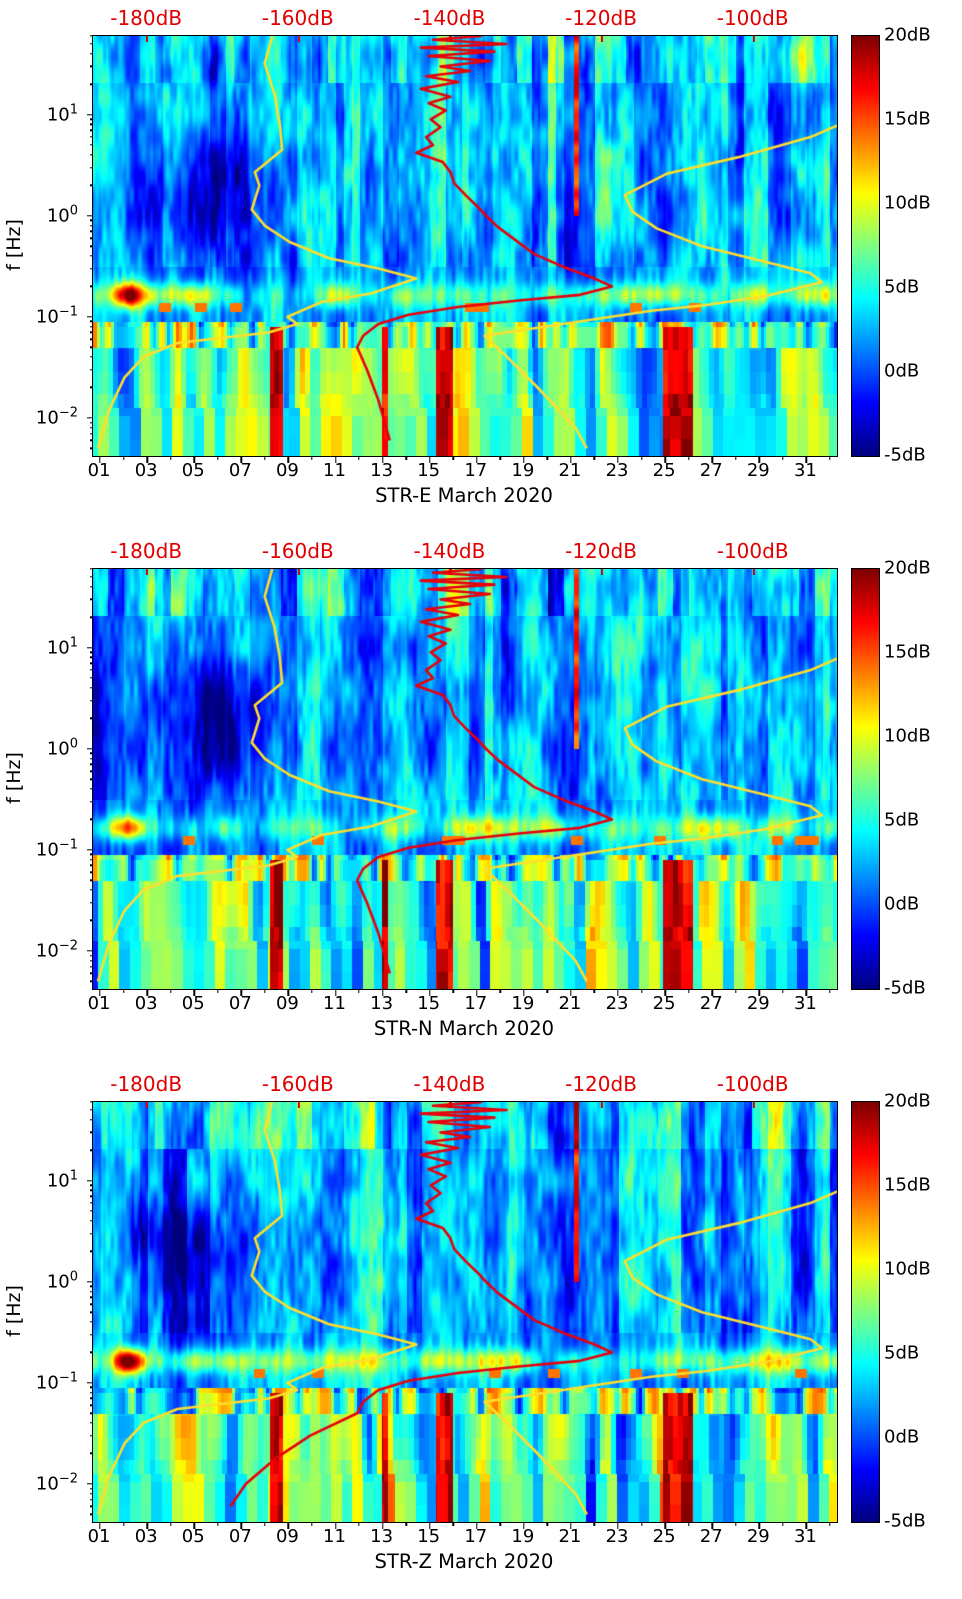  I want to click on x-tick-label: 15, so click(429, 1003).